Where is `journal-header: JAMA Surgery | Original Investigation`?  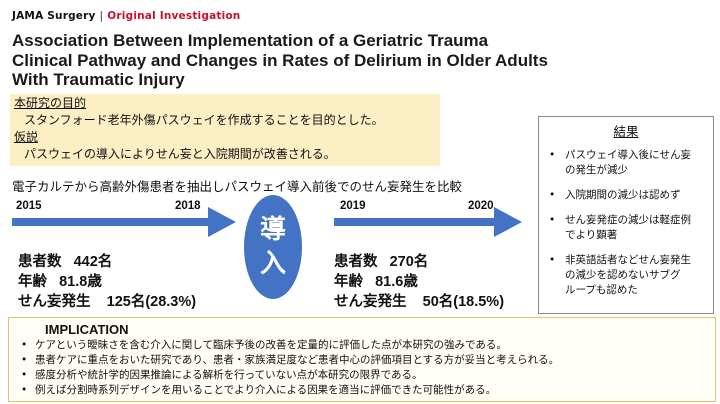 journal-header: JAMA Surgery | Original Investigation is located at coordinates (126, 16).